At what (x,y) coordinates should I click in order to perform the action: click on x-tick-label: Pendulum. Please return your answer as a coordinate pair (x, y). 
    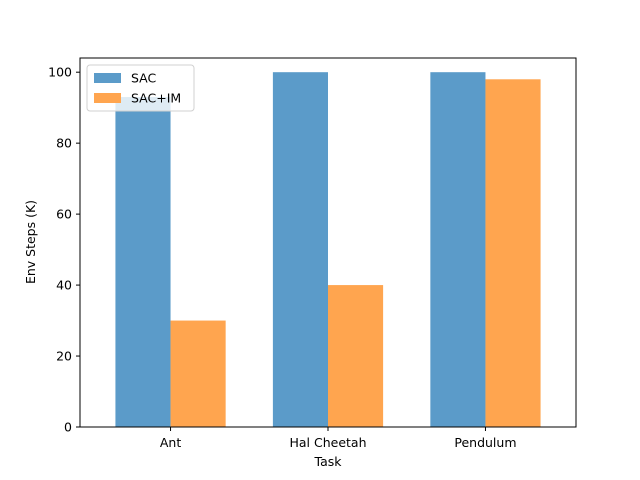
    Looking at the image, I should click on (485, 442).